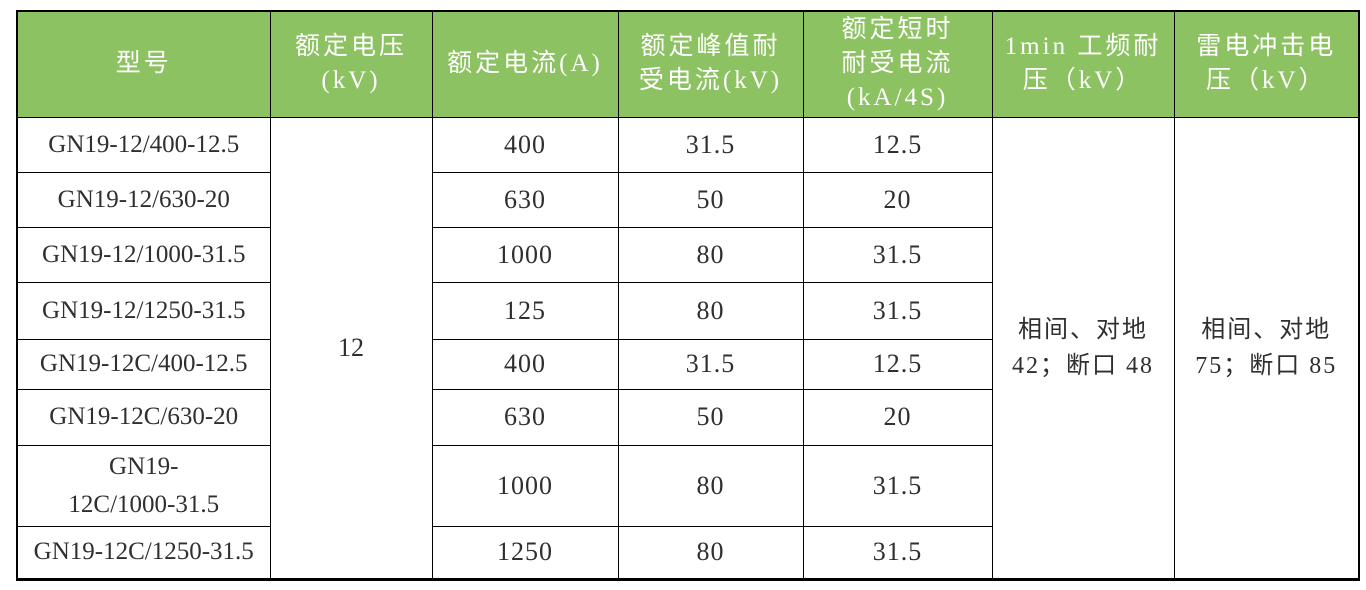  What do you see at coordinates (143, 199) in the screenshot?
I see `model-cell: GN19-12/630-20` at bounding box center [143, 199].